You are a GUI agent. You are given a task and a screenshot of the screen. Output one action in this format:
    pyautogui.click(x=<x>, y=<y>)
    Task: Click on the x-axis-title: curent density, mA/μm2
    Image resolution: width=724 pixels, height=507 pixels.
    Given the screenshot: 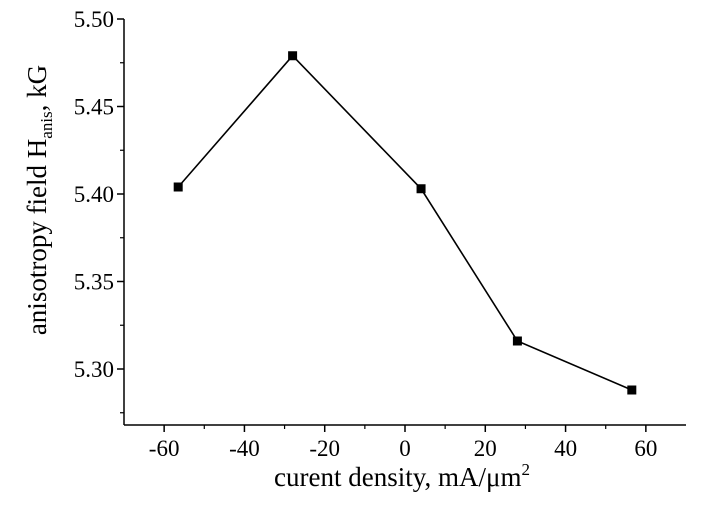 What is the action you would take?
    pyautogui.click(x=402, y=476)
    